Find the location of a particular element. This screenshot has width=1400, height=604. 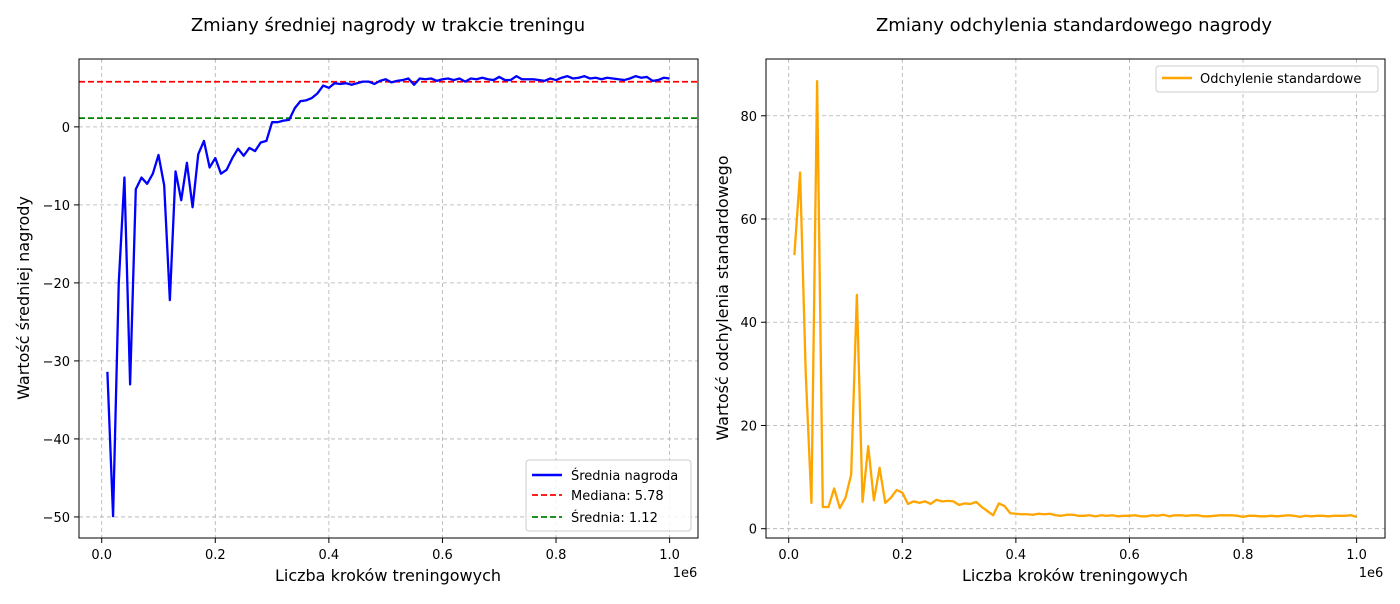

legend-label-std: Odchylenie standardowe is located at coordinates (1280, 79).